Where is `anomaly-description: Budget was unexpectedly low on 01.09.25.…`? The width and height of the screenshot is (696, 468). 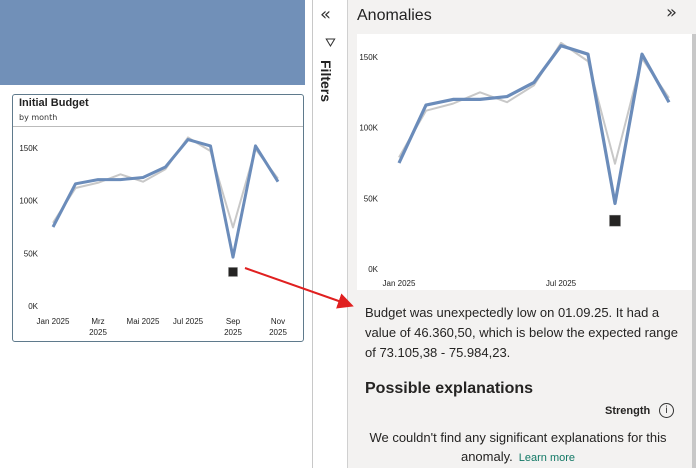 anomaly-description: Budget was unexpectedly low on 01.09.25.… is located at coordinates (521, 332).